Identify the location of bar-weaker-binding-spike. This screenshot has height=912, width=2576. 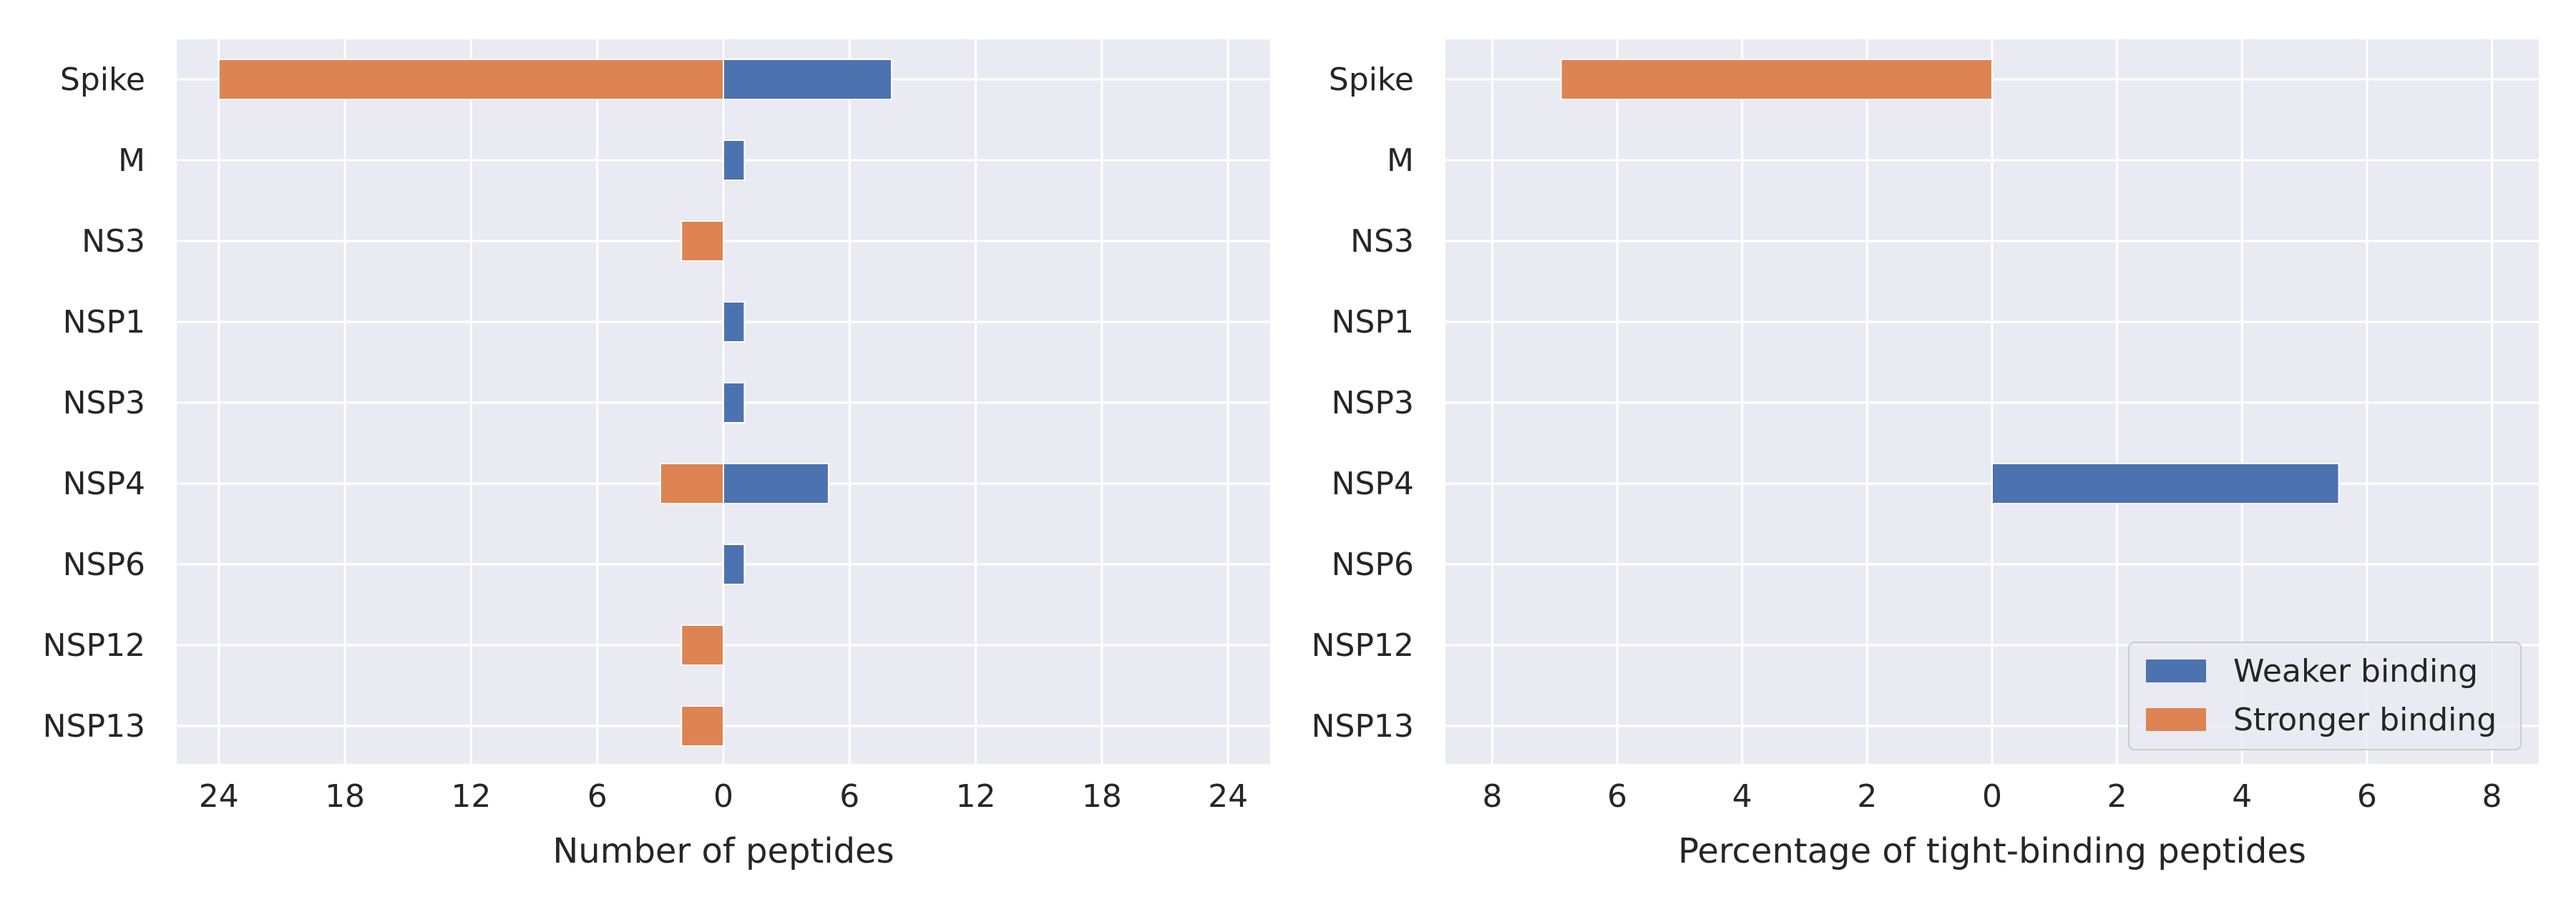
(808, 79).